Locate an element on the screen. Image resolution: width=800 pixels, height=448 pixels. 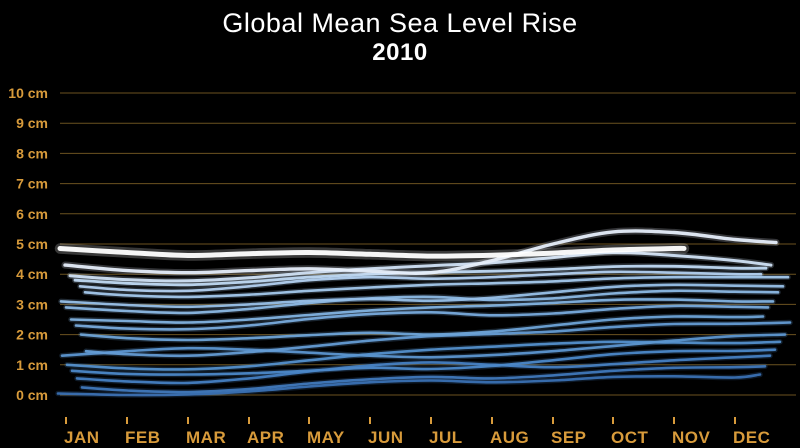
y-axis-label-2cm: 2 cm is located at coordinates (32, 335).